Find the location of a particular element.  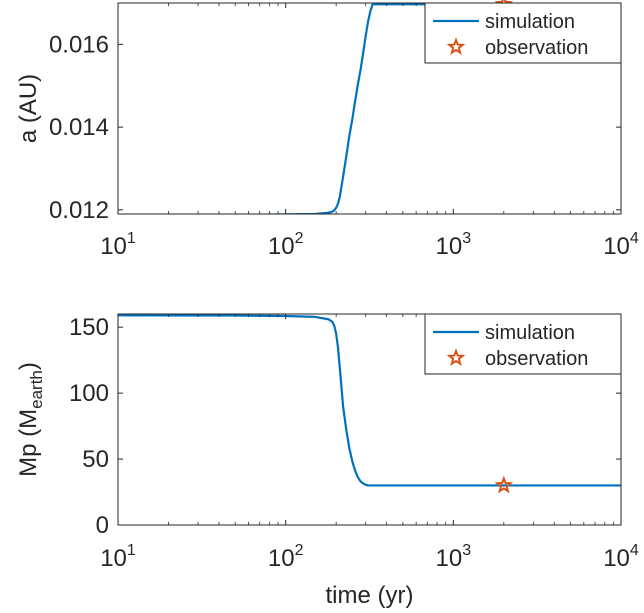

y-tick-label: 0.012 is located at coordinates (79, 210).